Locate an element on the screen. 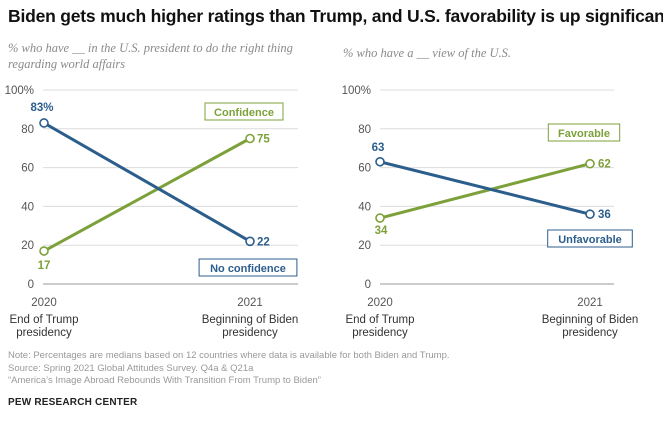 This screenshot has height=426, width=663. favorable-series-line is located at coordinates (485, 191).